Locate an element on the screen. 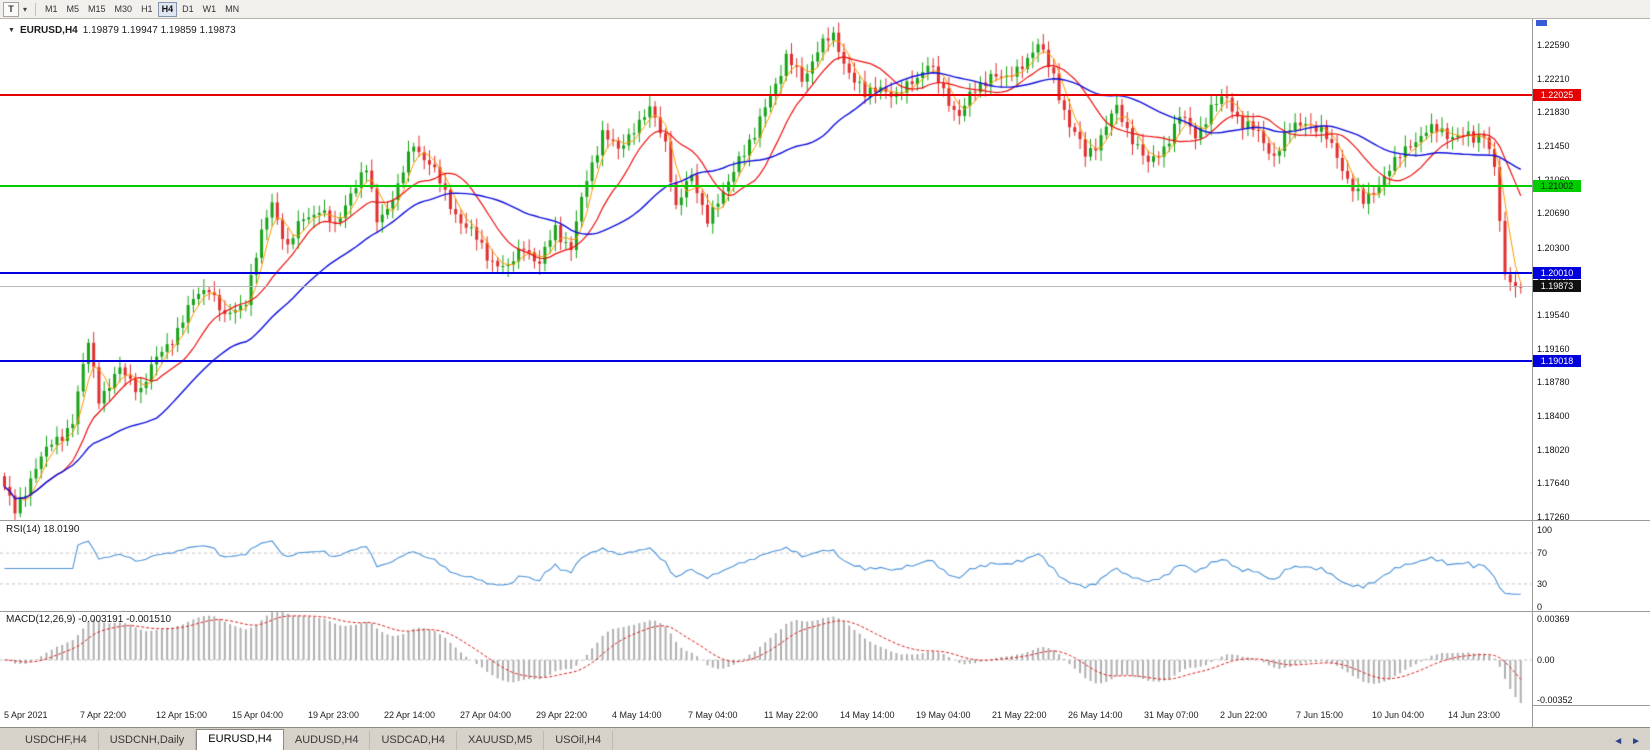 The width and height of the screenshot is (1650, 750). timeframe-button-m30: M30 is located at coordinates (123, 9).